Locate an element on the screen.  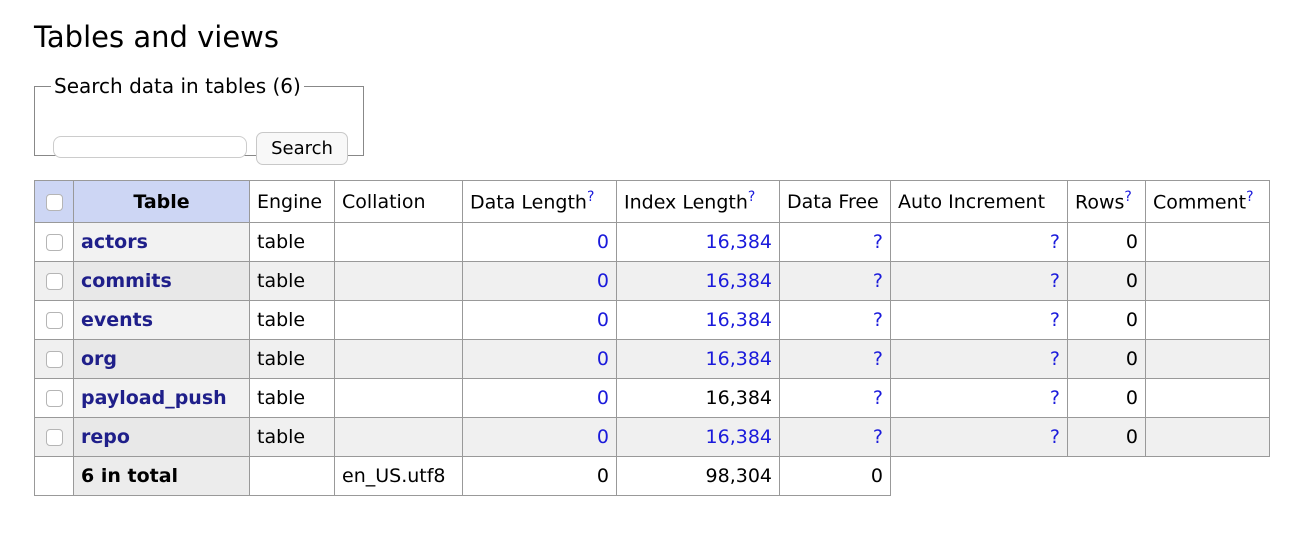
select-all-checkbox is located at coordinates (54, 202).